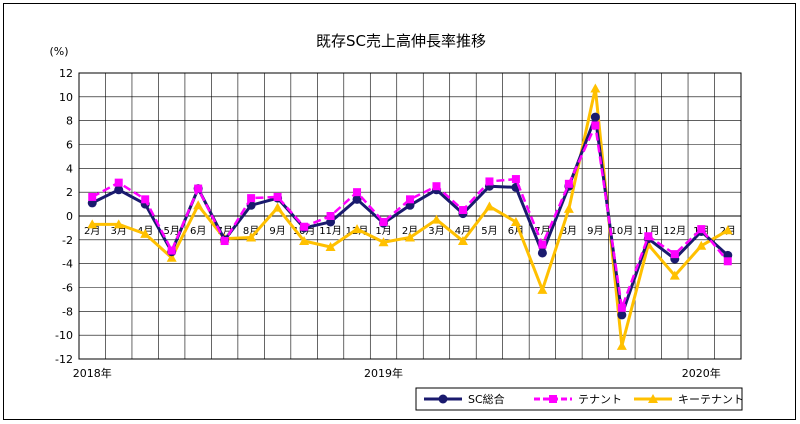 The width and height of the screenshot is (800, 424). What do you see at coordinates (69, 216) in the screenshot?
I see `y-tick-label: 0` at bounding box center [69, 216].